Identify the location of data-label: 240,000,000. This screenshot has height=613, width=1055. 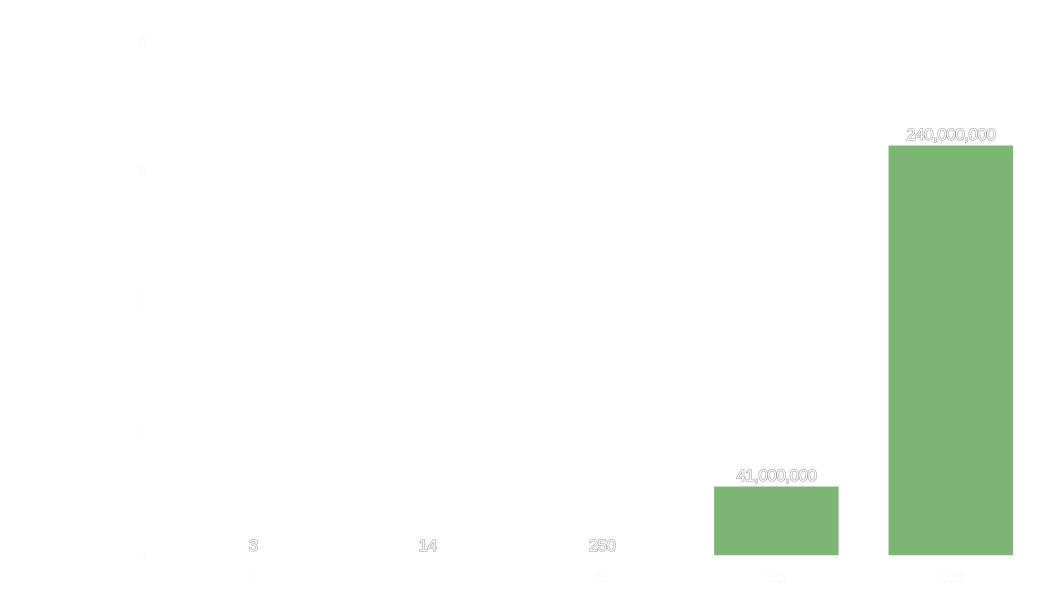
(950, 134).